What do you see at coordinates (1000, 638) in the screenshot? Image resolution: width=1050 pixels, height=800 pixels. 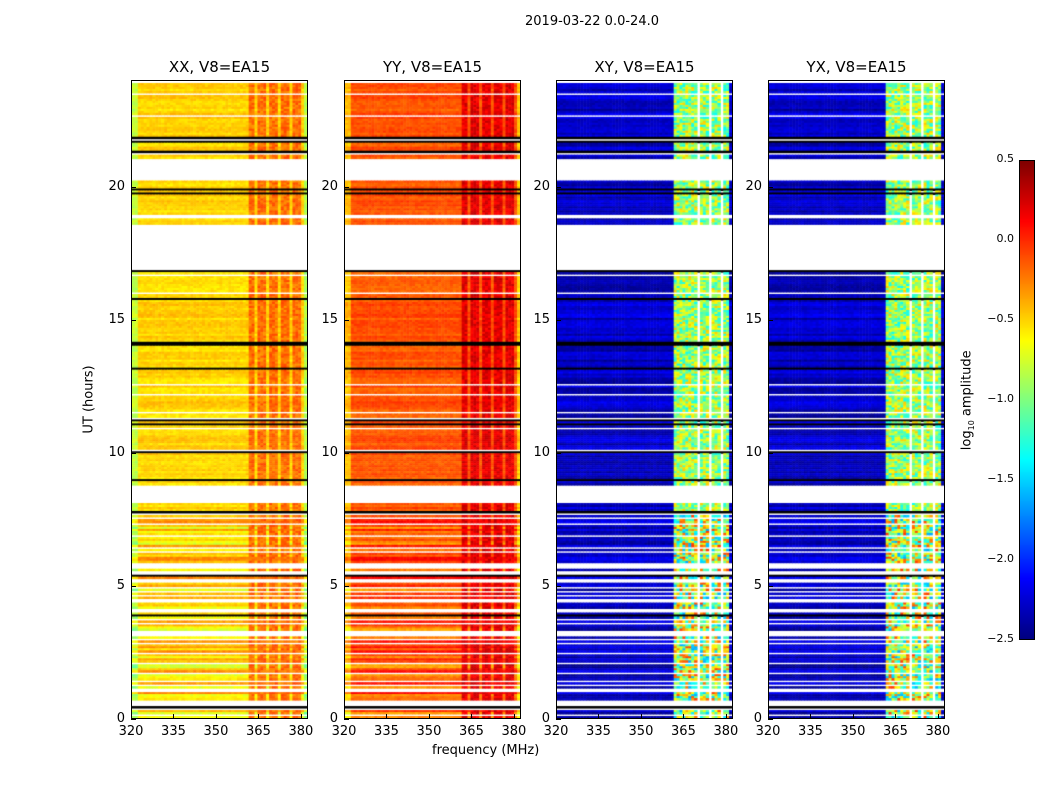 I see `colorbar-tick-label: −2.5` at bounding box center [1000, 638].